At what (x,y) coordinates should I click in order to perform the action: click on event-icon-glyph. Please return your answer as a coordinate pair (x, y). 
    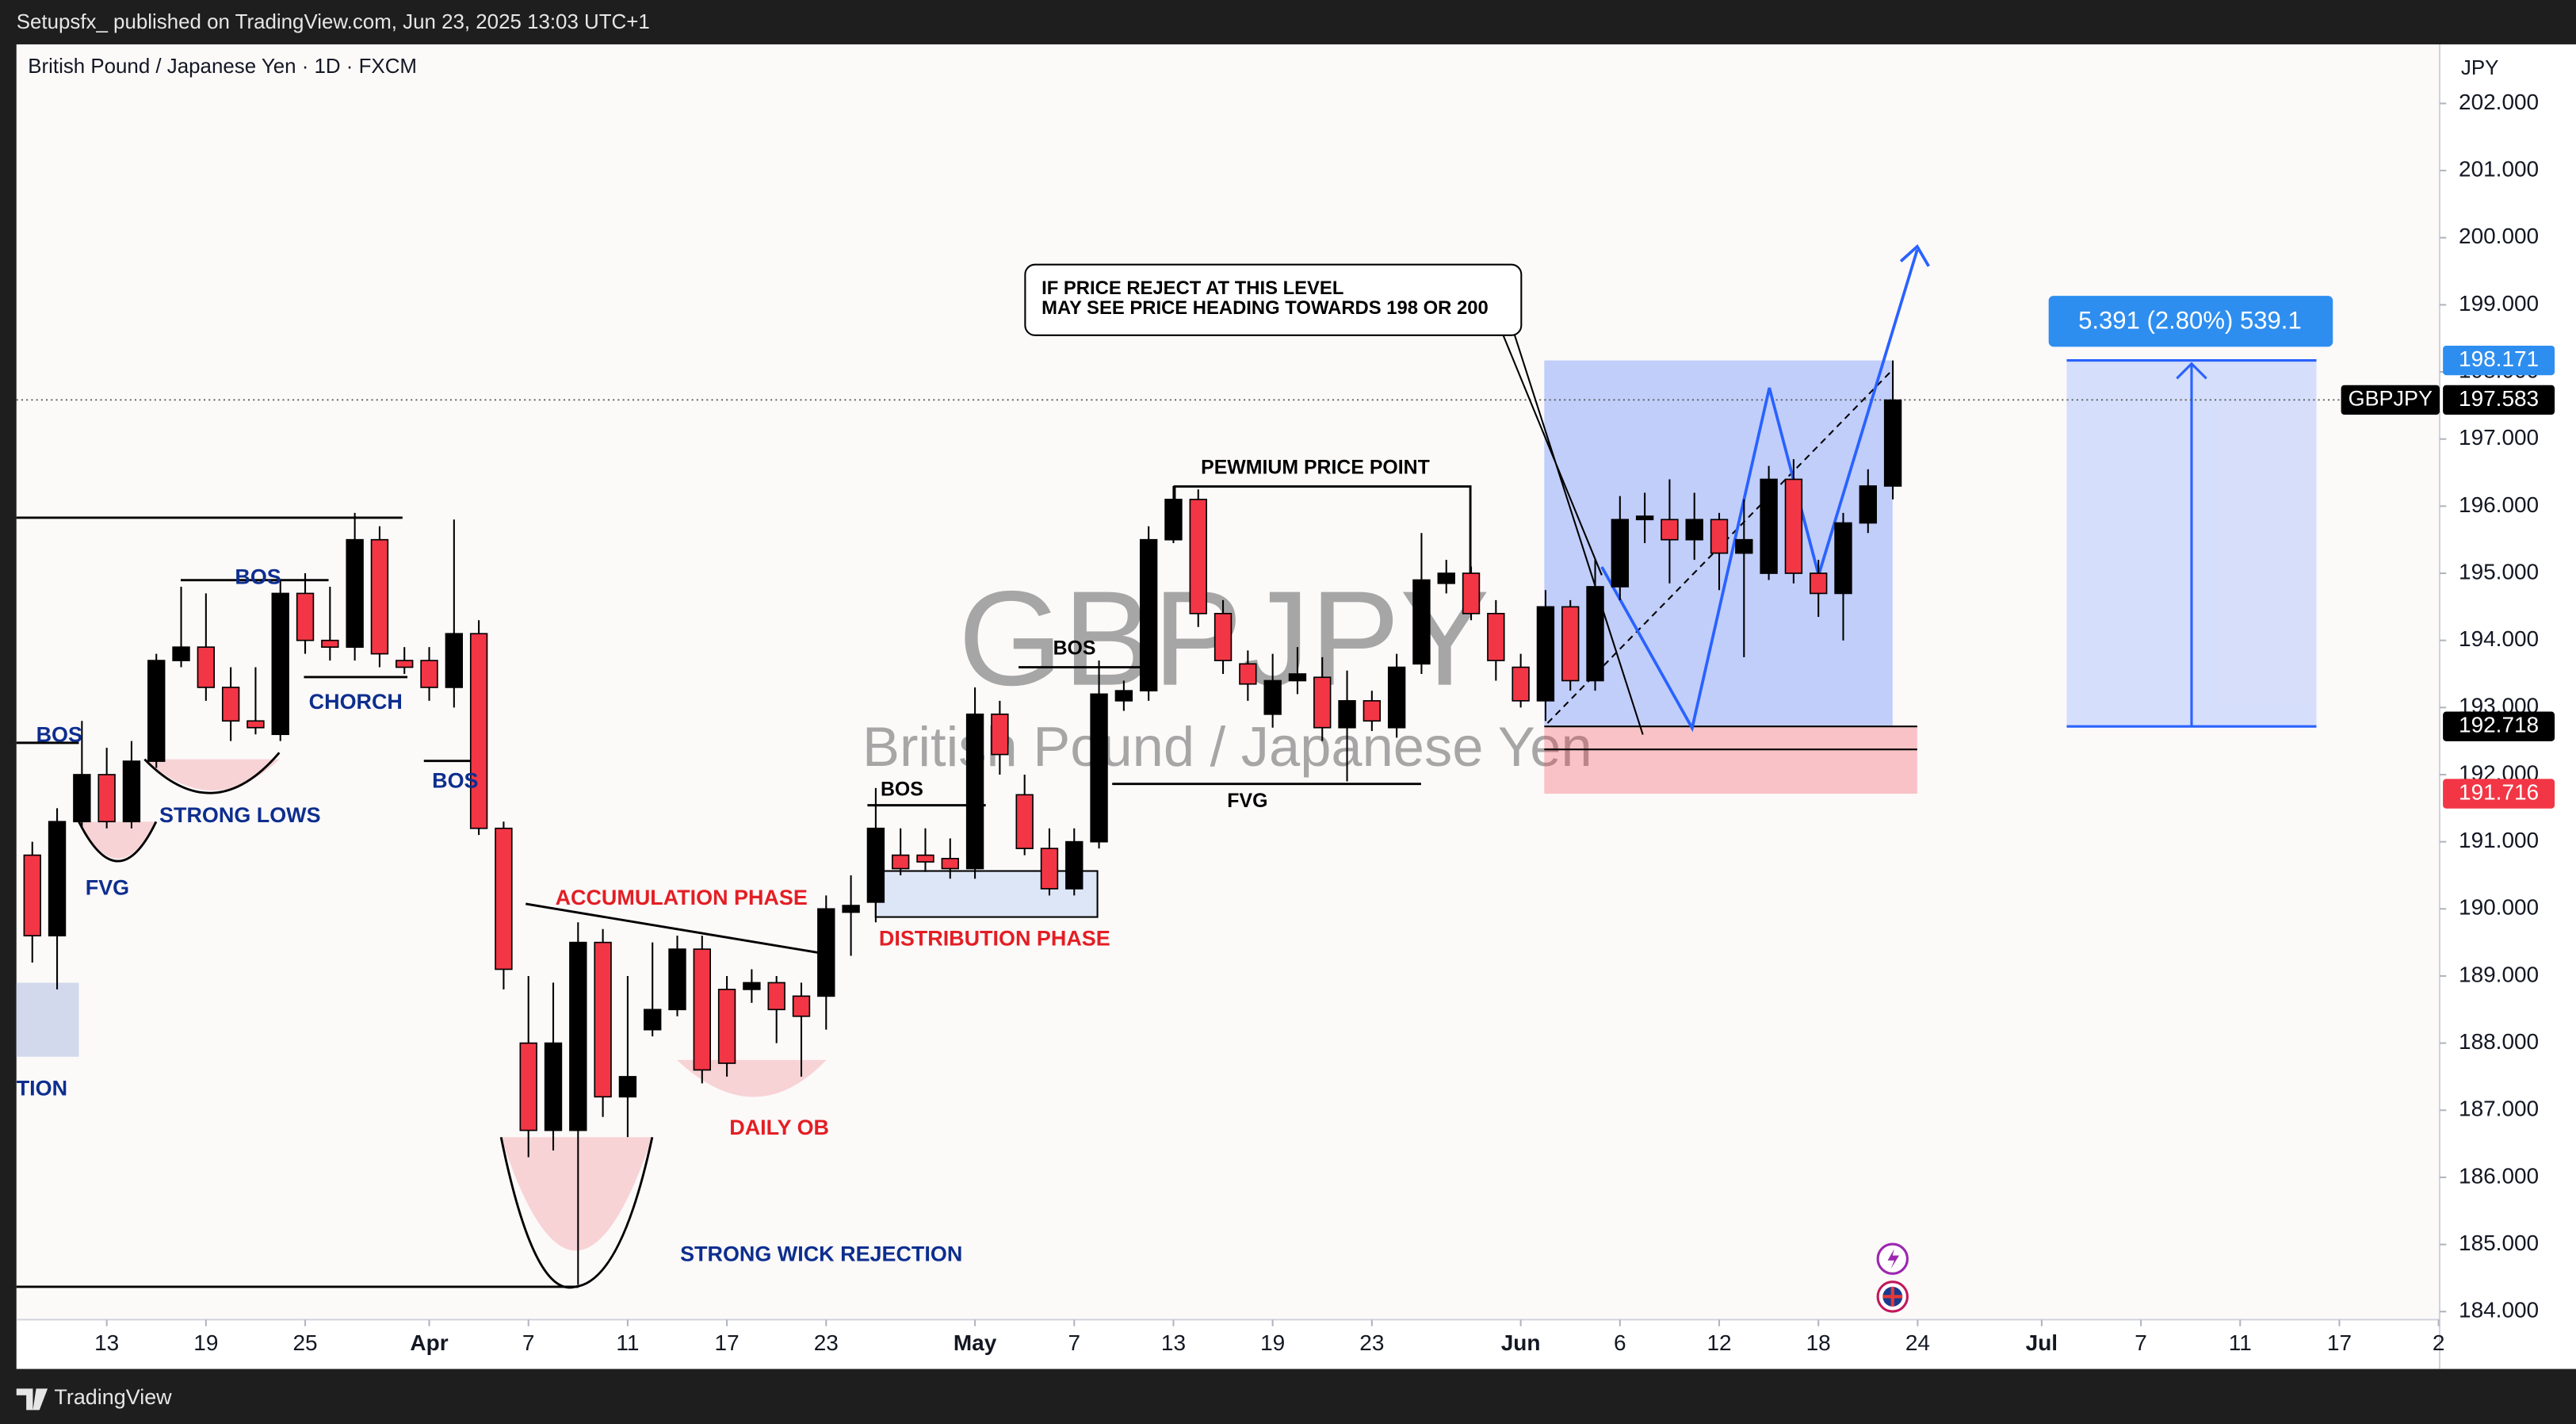
    Looking at the image, I should click on (1893, 1259).